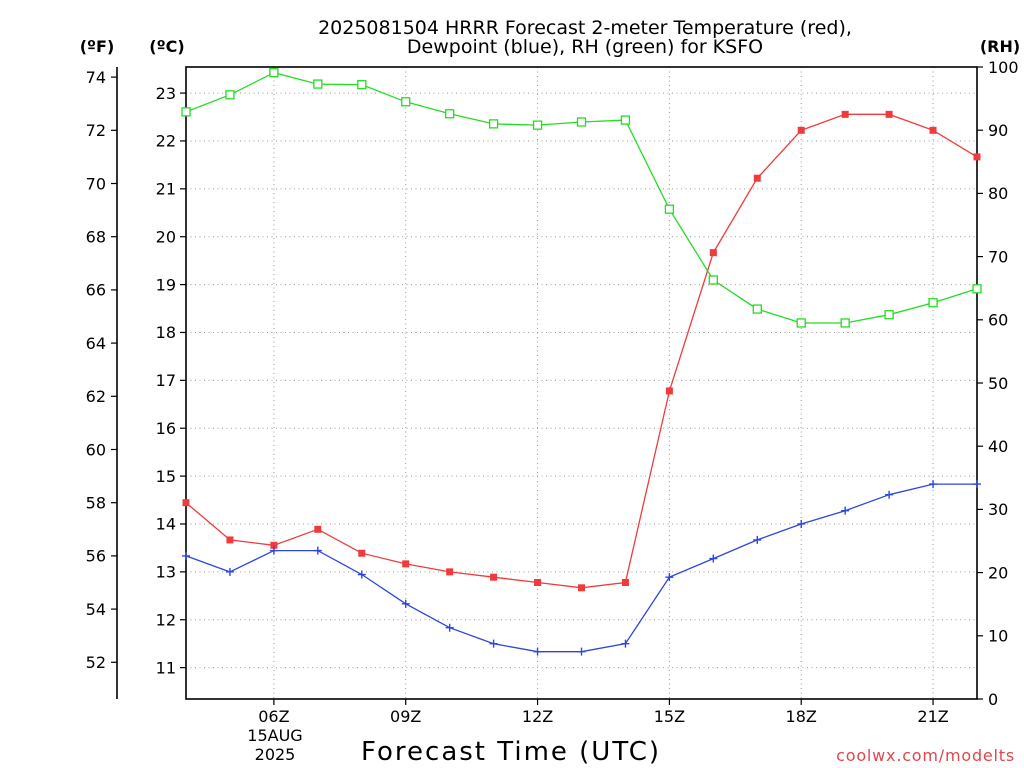 The width and height of the screenshot is (1024, 768). What do you see at coordinates (96, 556) in the screenshot?
I see `fahrenheit-tick-label: 56` at bounding box center [96, 556].